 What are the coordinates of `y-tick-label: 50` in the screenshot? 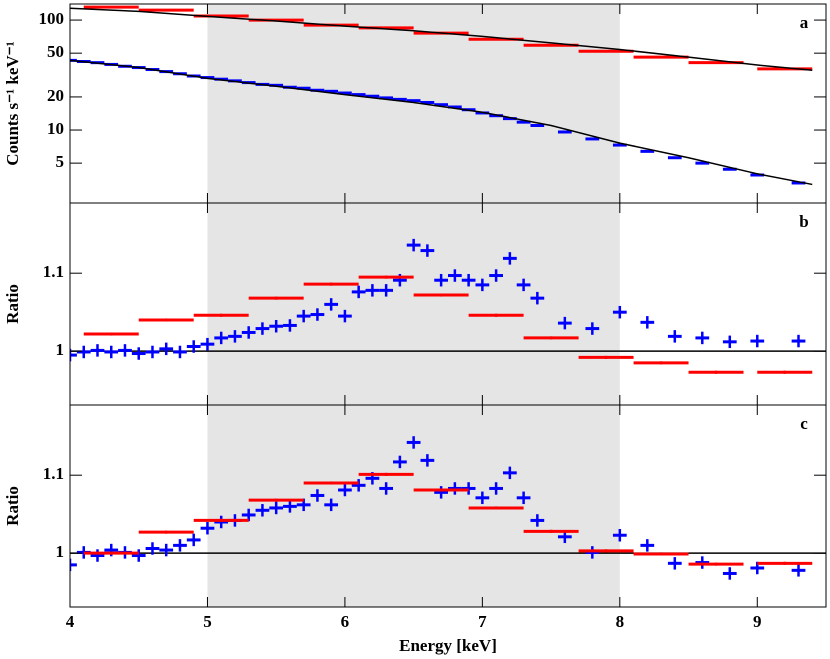 It's located at (55, 51).